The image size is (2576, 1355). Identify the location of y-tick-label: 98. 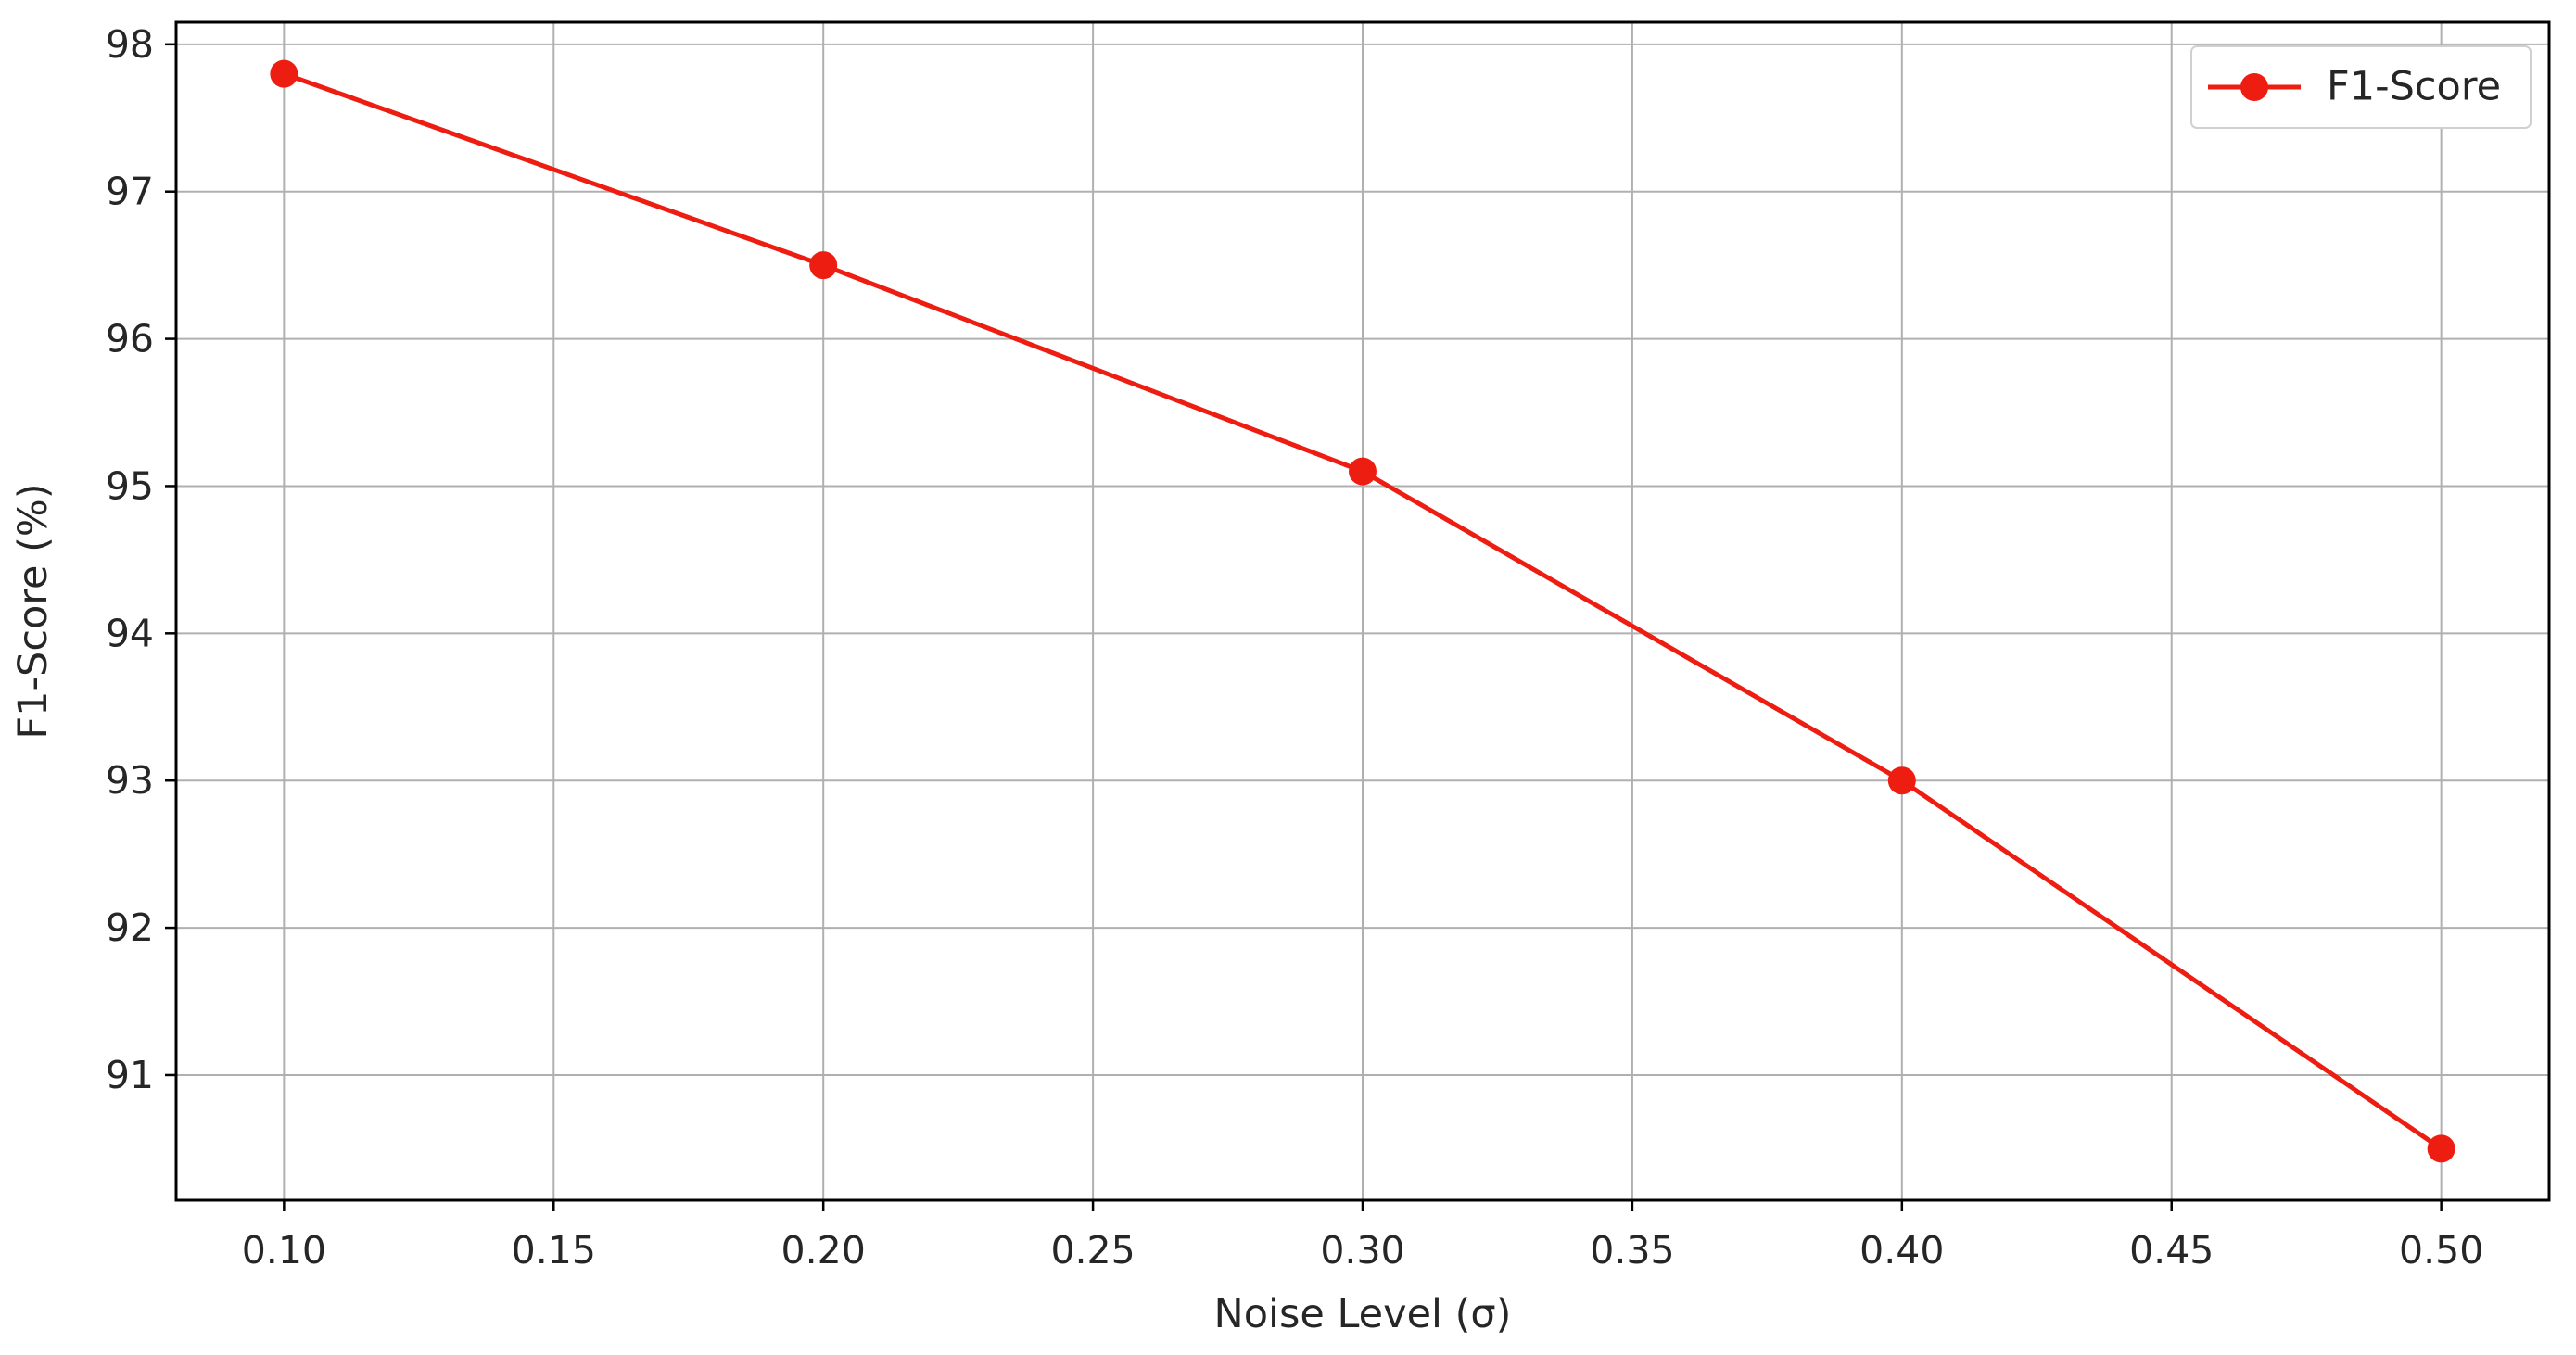
(130, 45).